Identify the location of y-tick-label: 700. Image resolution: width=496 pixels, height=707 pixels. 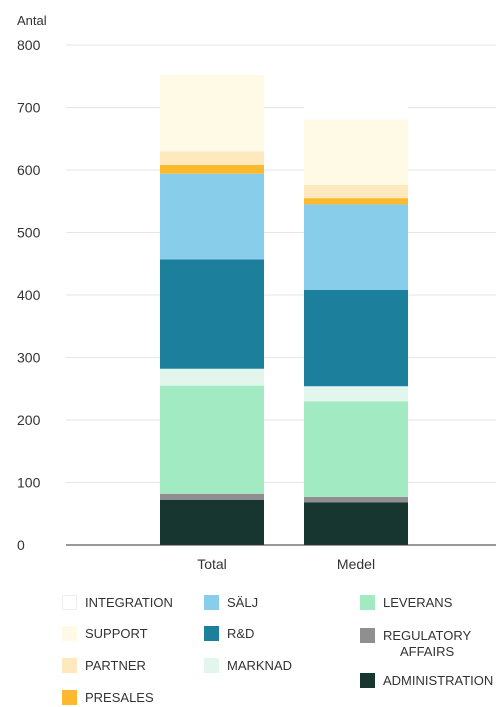
(29, 108).